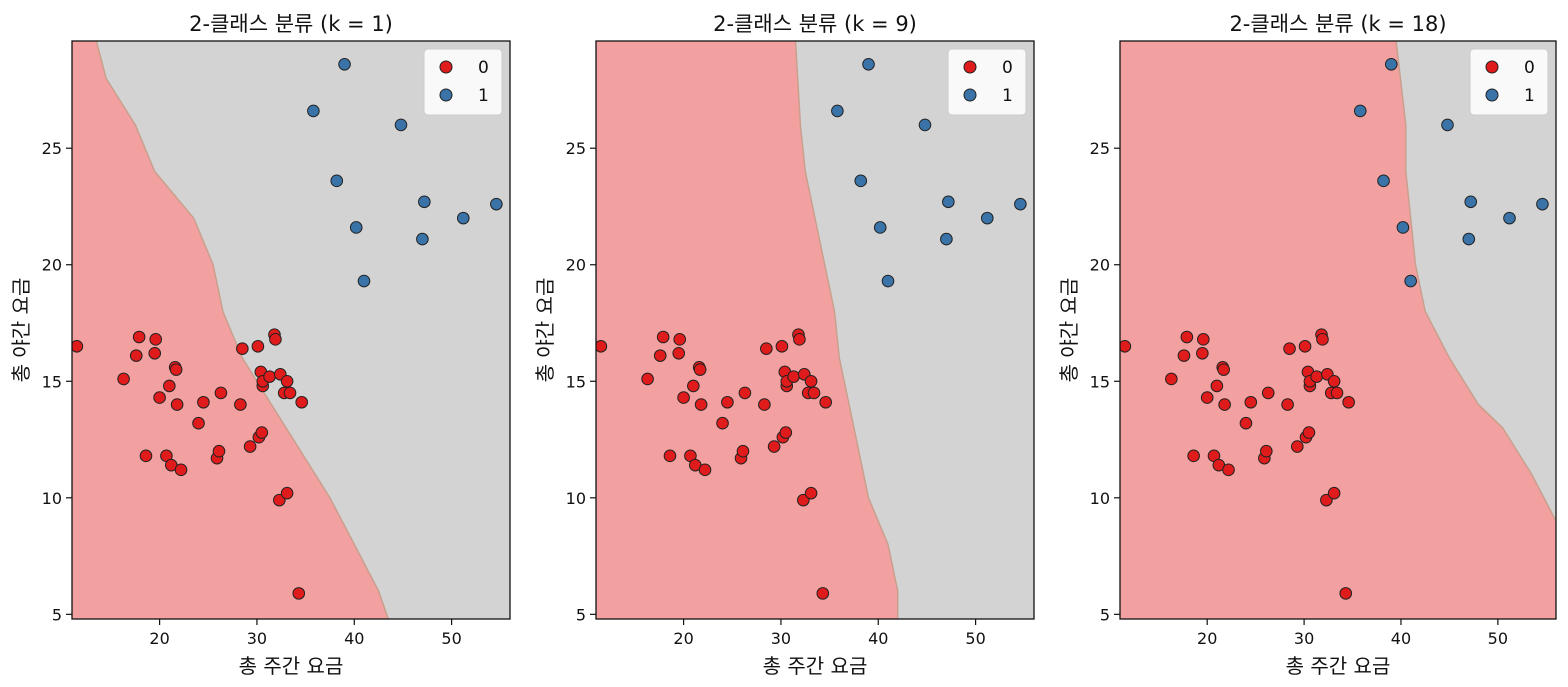 This screenshot has height=687, width=1568. I want to click on y-tick-label: 15, so click(576, 381).